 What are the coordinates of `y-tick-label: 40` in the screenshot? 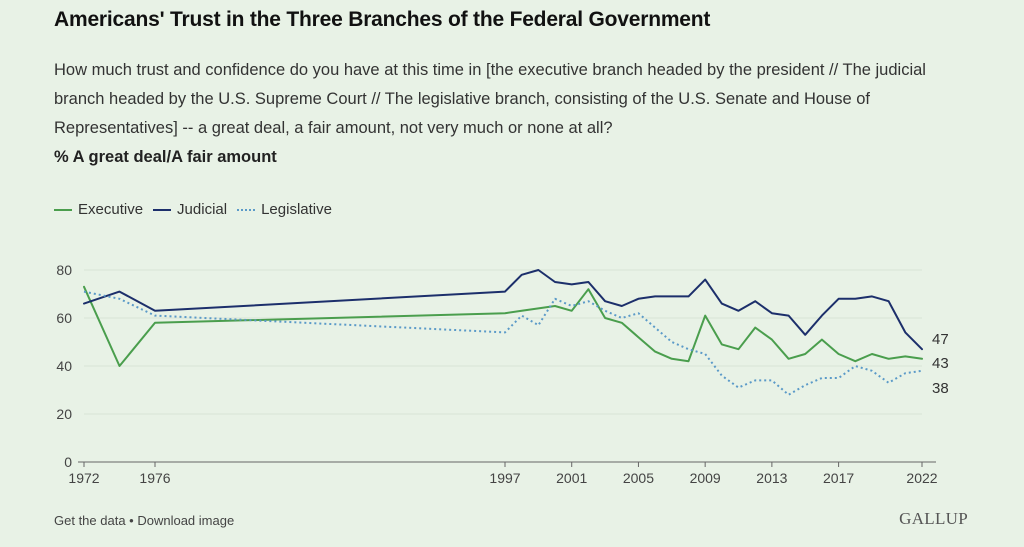 It's located at (64, 366).